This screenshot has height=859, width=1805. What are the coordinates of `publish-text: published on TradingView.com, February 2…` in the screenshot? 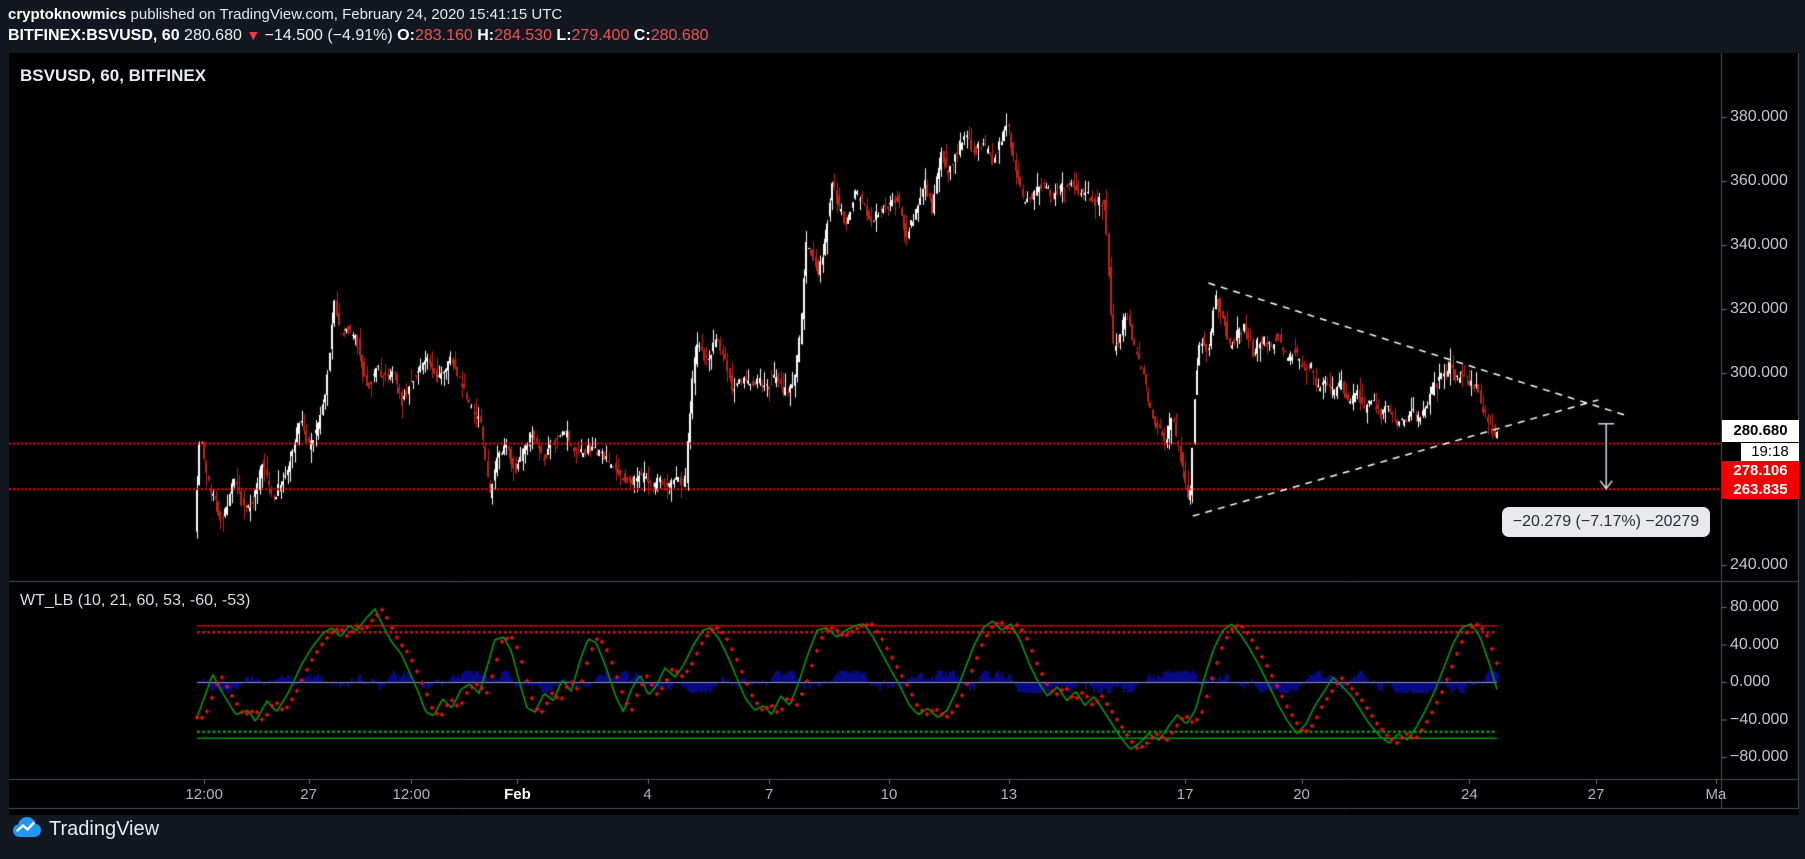 It's located at (344, 14).